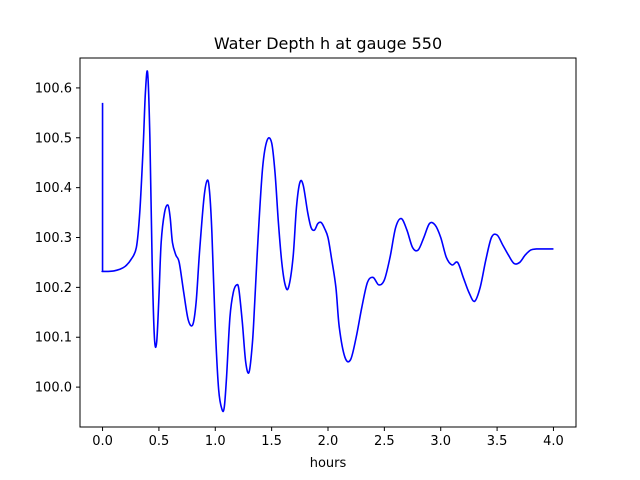  I want to click on x-tick-label: 3.0, so click(440, 441).